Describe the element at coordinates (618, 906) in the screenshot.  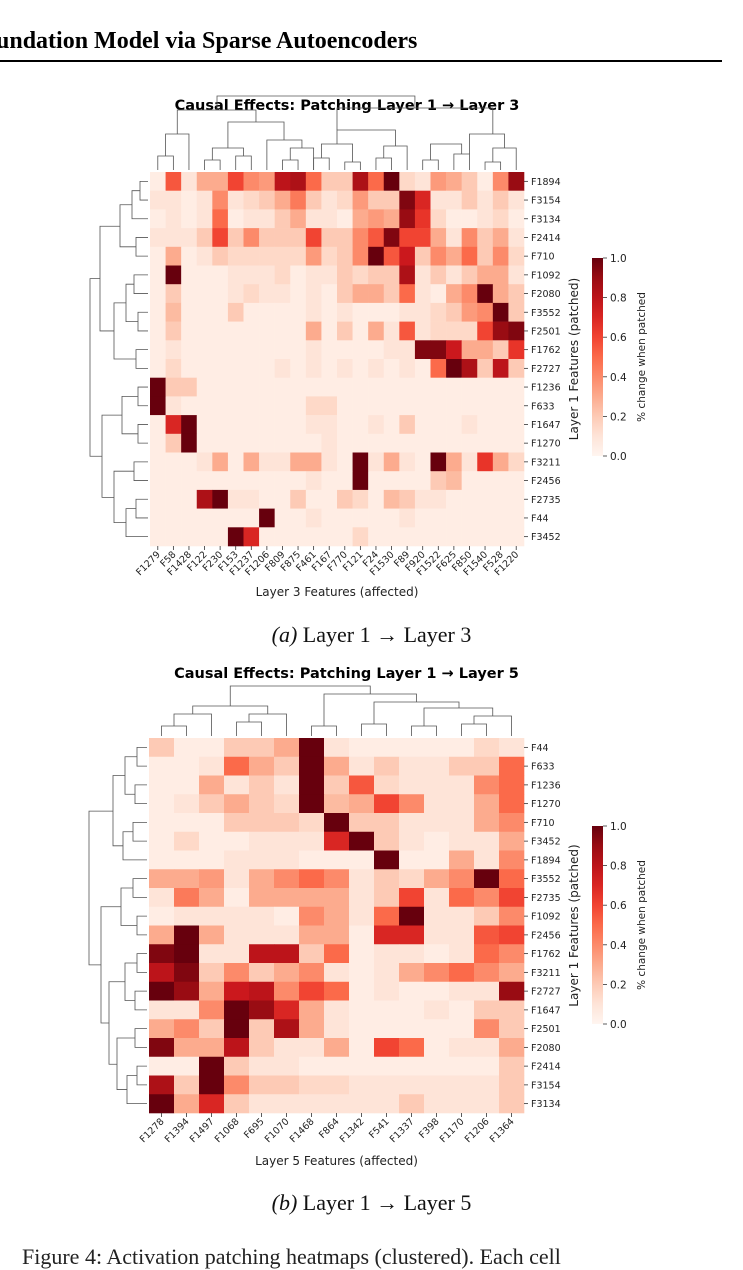
I see `colorbar-tick-label: 0.6` at that location.